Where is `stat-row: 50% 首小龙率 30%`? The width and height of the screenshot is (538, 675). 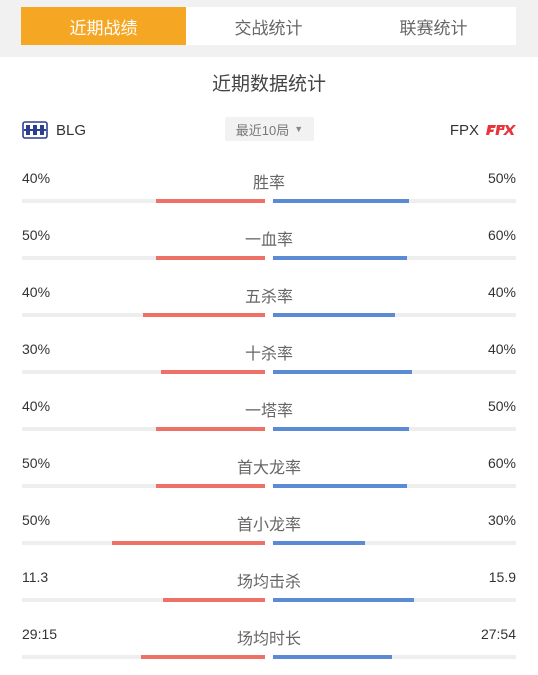 stat-row: 50% 首小龙率 30% is located at coordinates (269, 532).